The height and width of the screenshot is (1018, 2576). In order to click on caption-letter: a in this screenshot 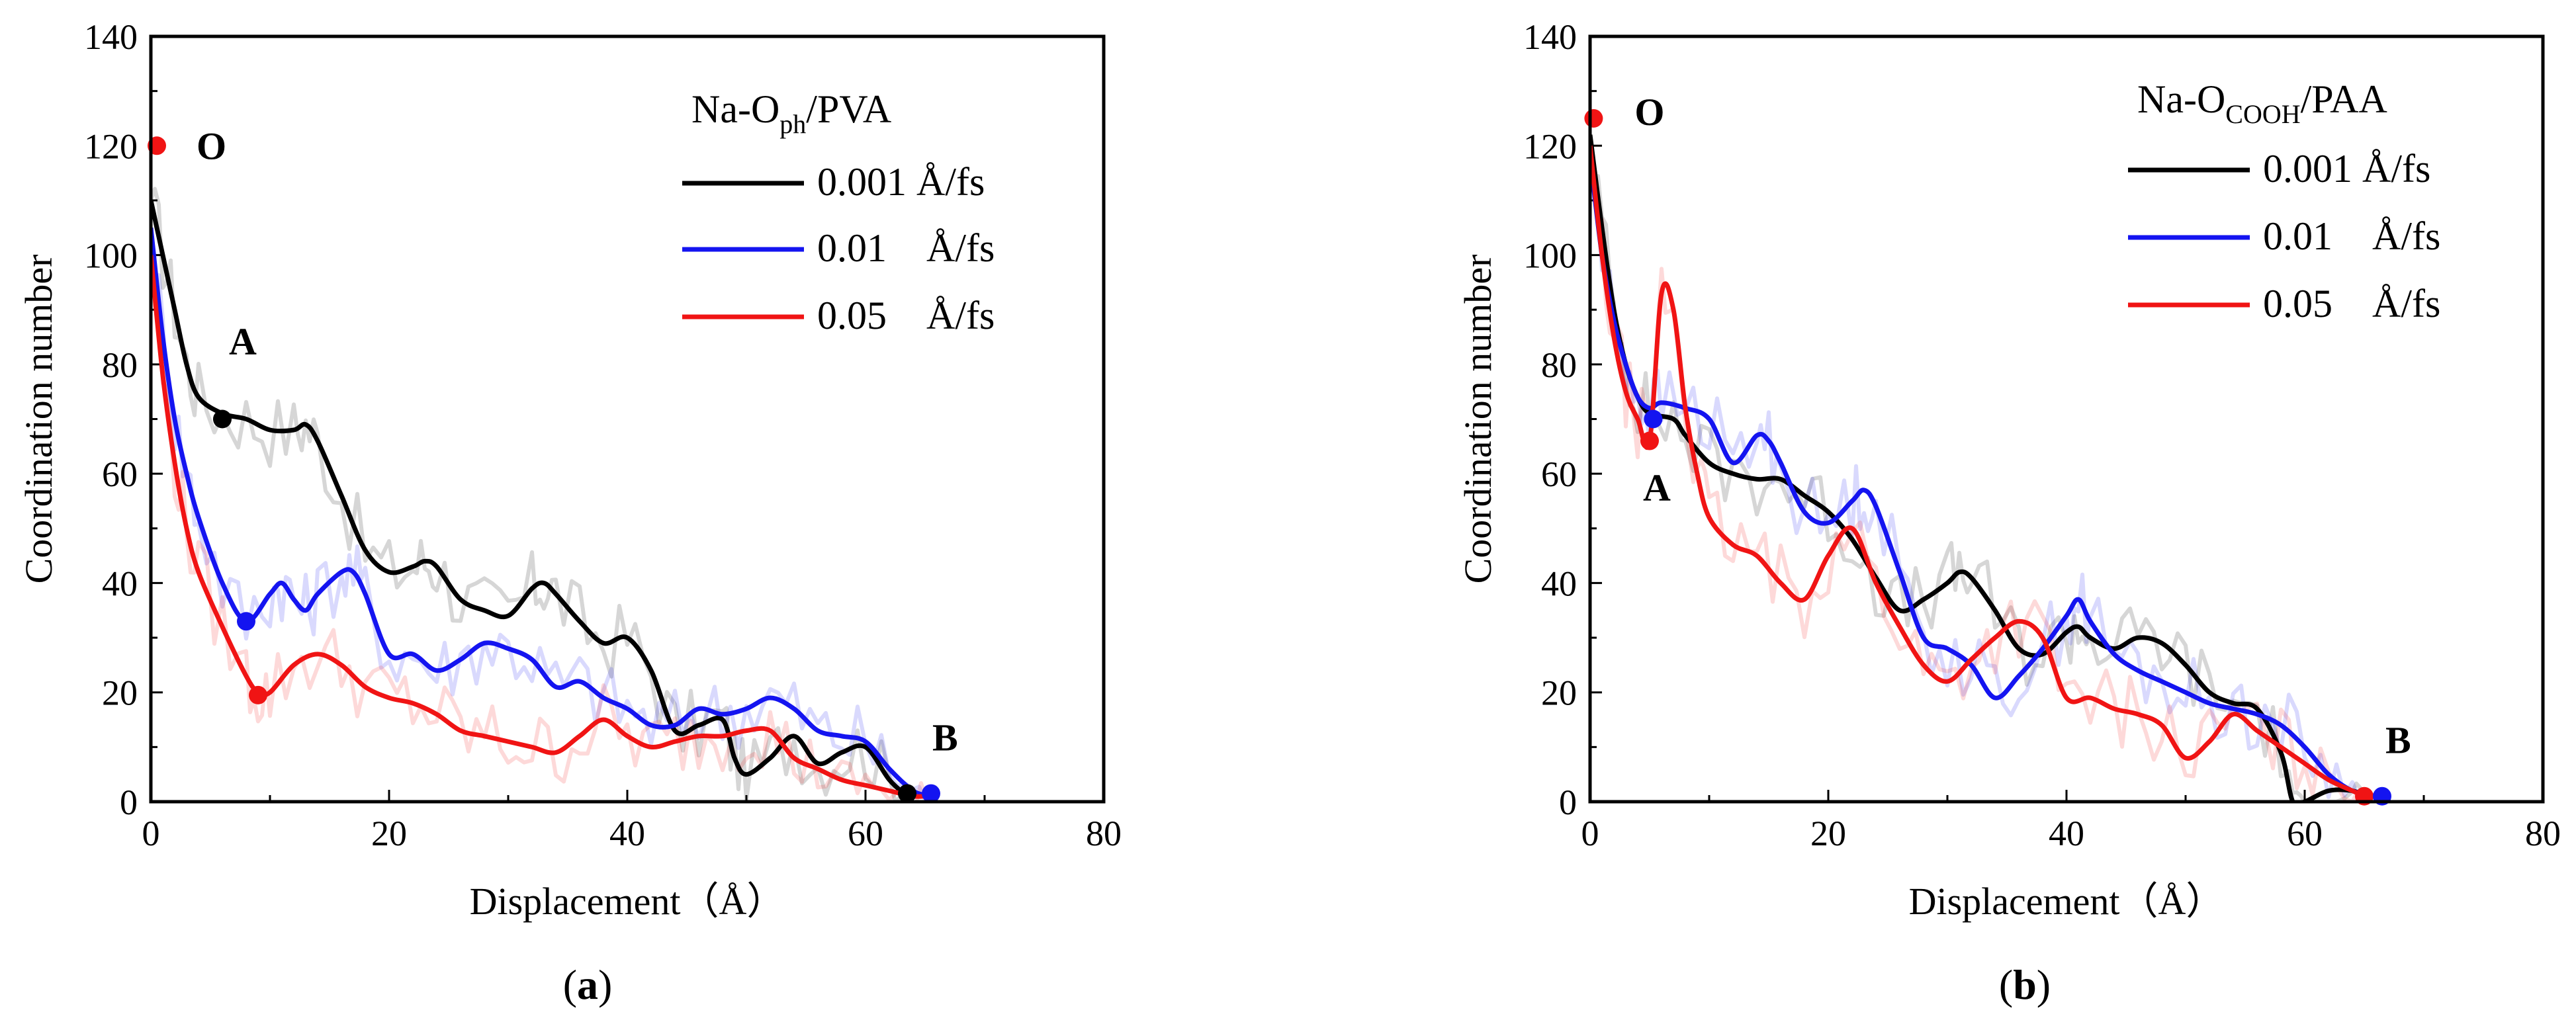, I will do `click(587, 984)`.